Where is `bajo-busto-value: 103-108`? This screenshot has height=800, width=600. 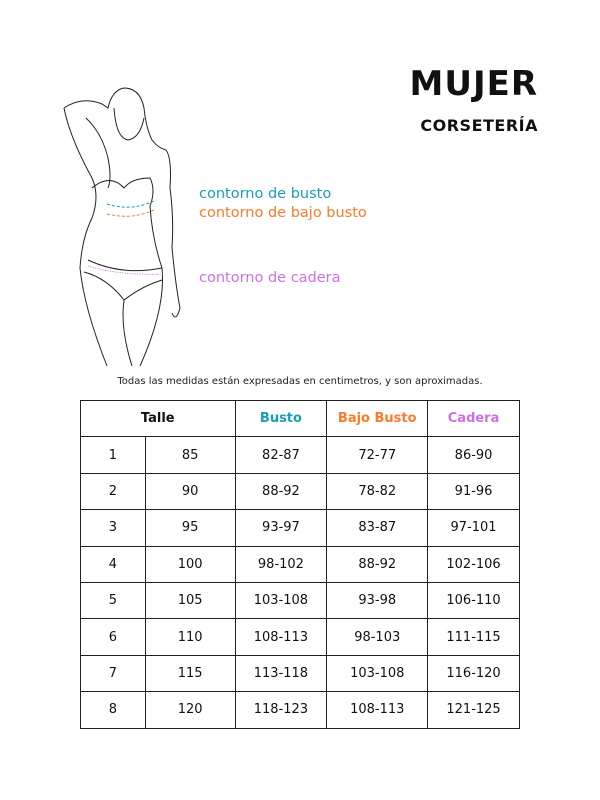
bajo-busto-value: 103-108 is located at coordinates (377, 673).